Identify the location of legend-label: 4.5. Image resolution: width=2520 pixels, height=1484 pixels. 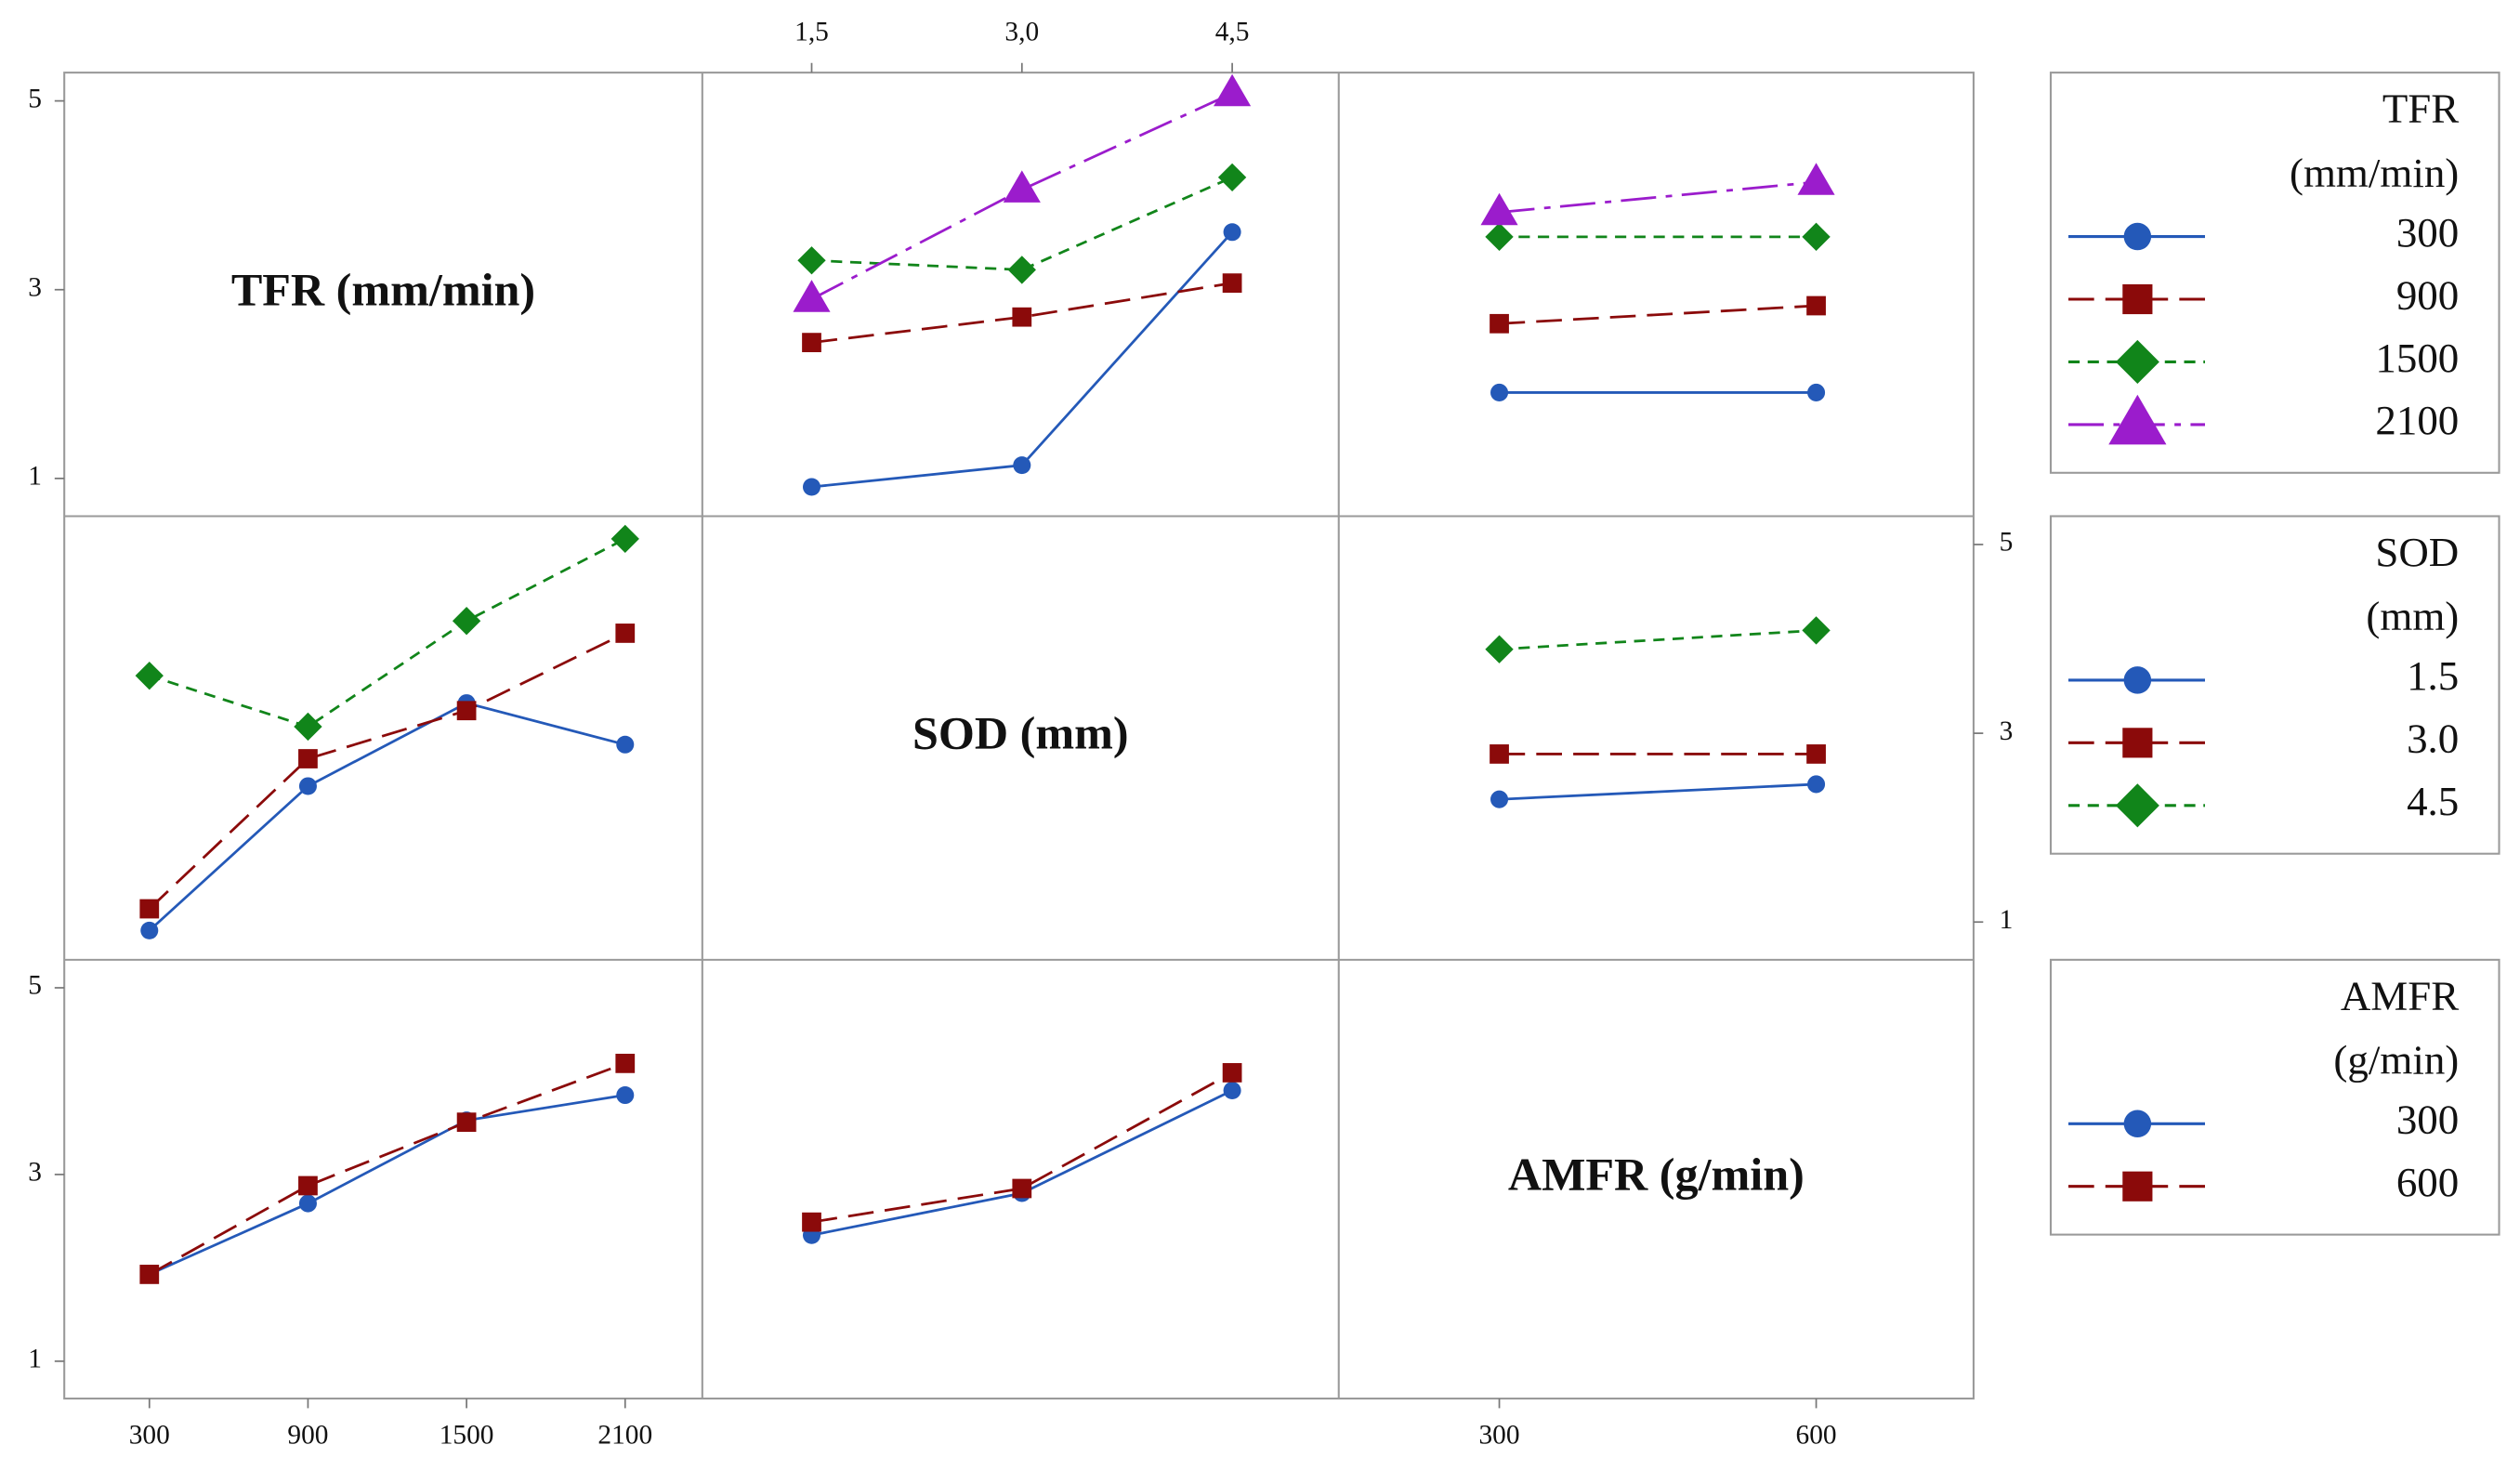
(2433, 801).